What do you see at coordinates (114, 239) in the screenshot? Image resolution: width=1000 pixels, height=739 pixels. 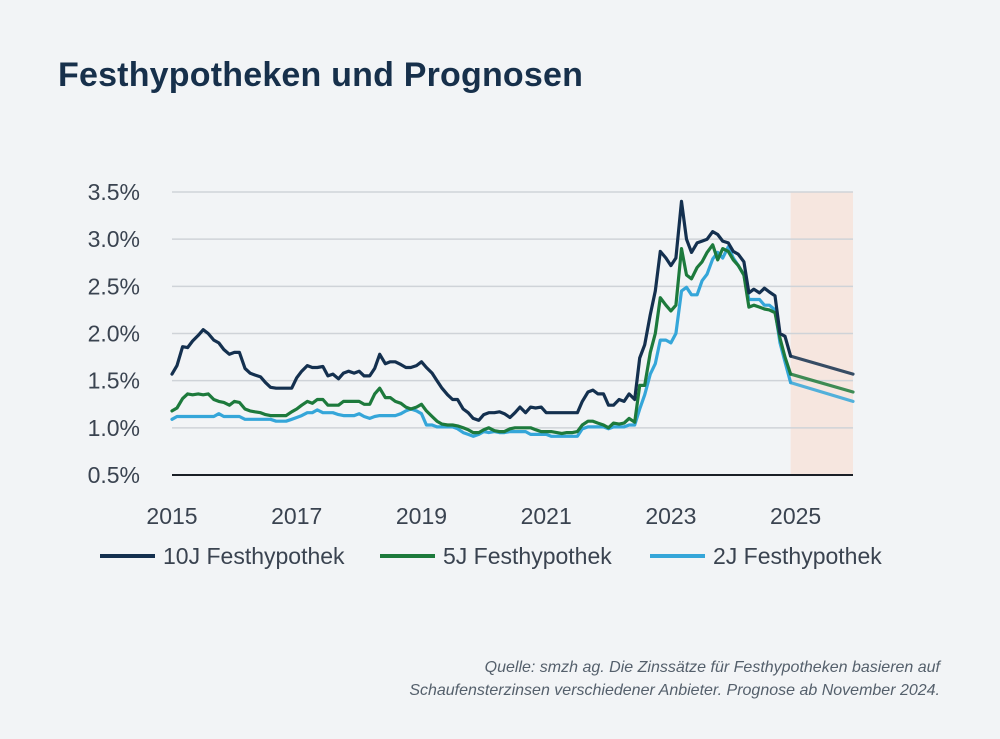 I see `y-tick-label: 3.0%` at bounding box center [114, 239].